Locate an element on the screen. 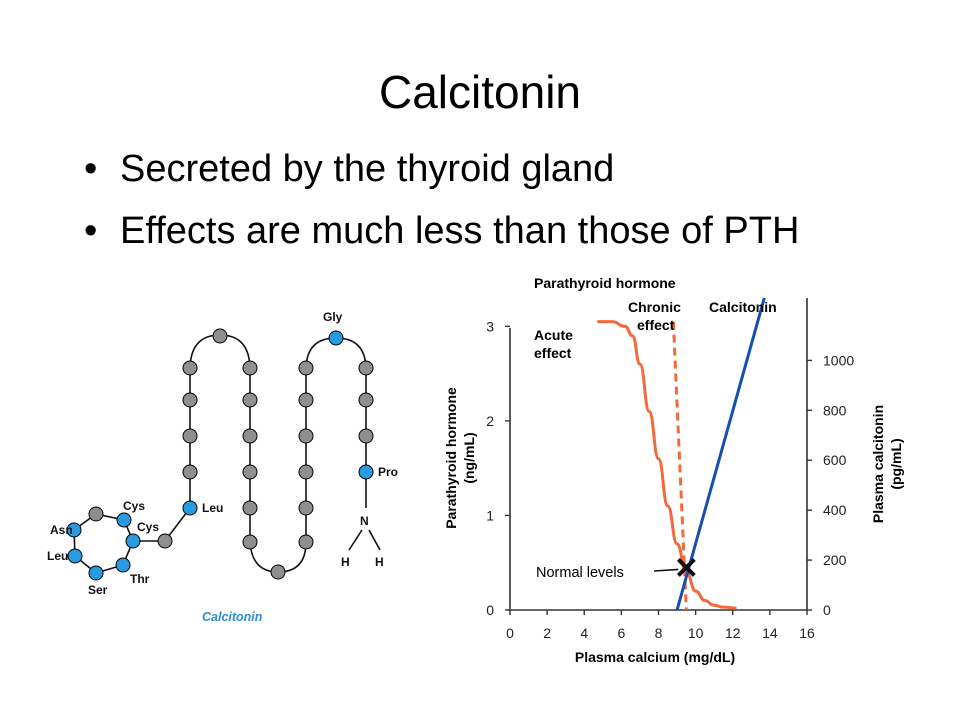 This screenshot has height=720, width=960. label-h-left: H is located at coordinates (345, 562).